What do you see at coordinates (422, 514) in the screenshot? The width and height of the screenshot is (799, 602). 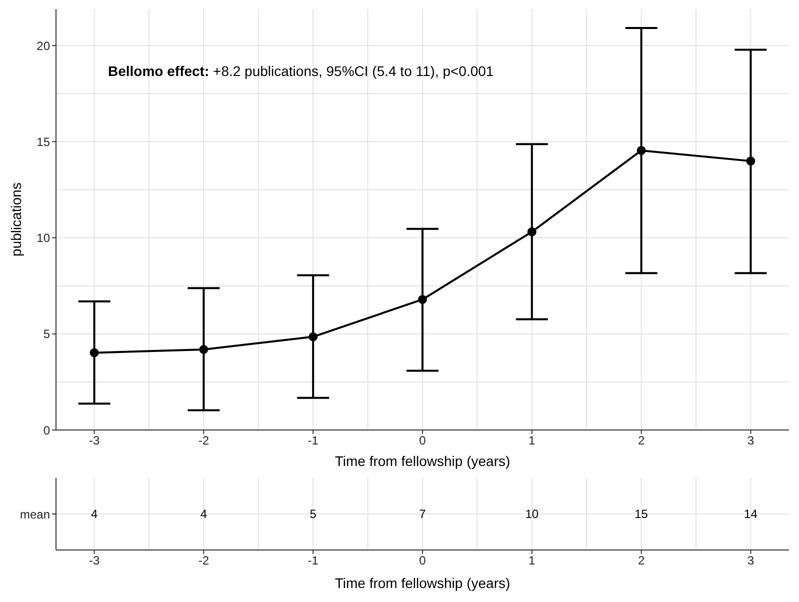 I see `data-label: 7` at bounding box center [422, 514].